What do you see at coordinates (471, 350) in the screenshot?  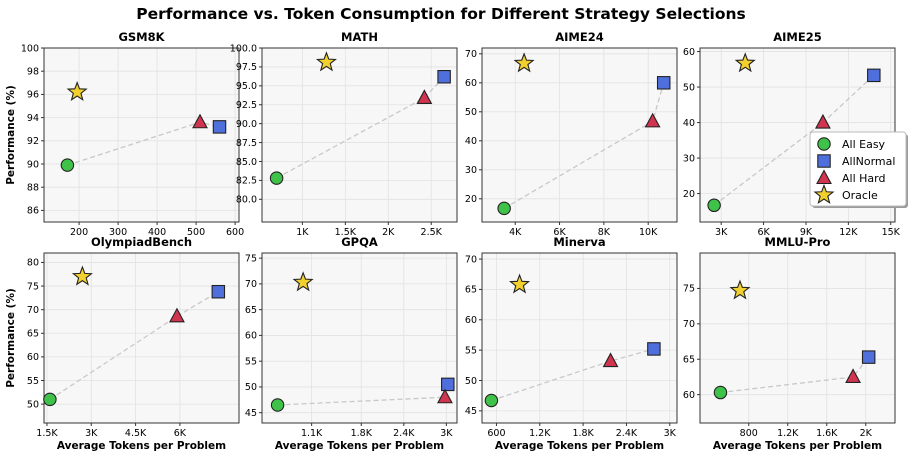 I see `y-tick-label: 55` at bounding box center [471, 350].